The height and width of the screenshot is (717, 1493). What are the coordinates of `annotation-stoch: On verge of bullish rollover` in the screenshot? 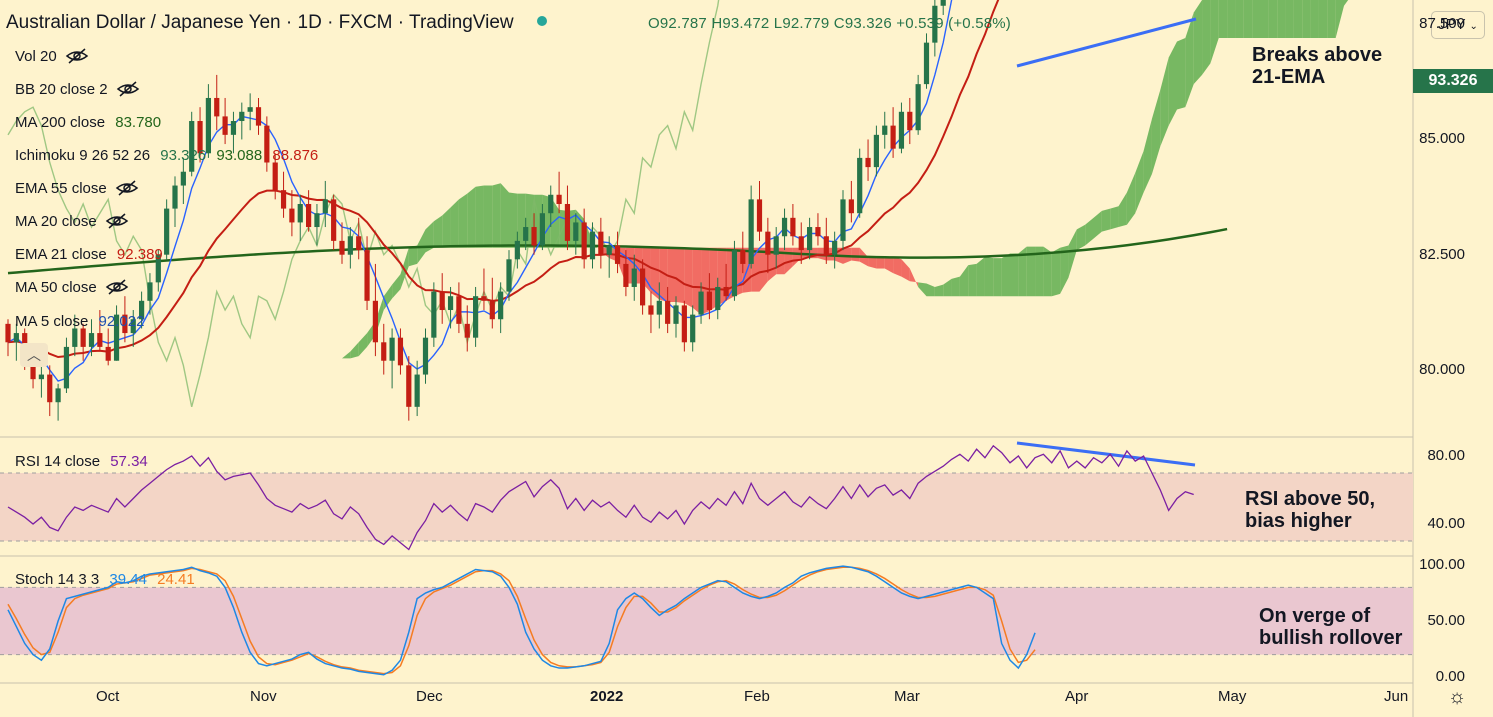 It's located at (1331, 627).